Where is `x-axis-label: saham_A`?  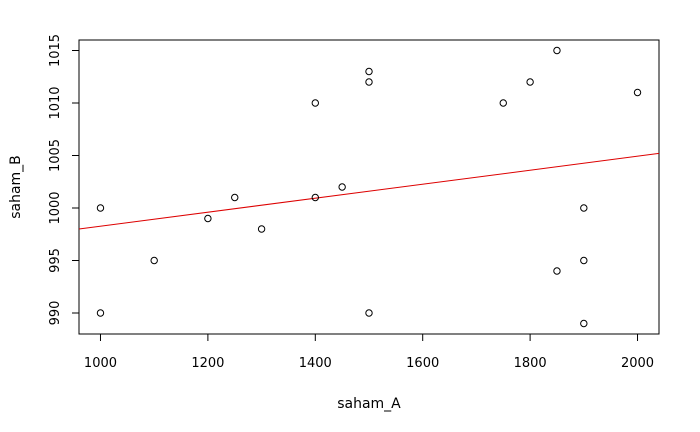 x-axis-label: saham_A is located at coordinates (369, 404).